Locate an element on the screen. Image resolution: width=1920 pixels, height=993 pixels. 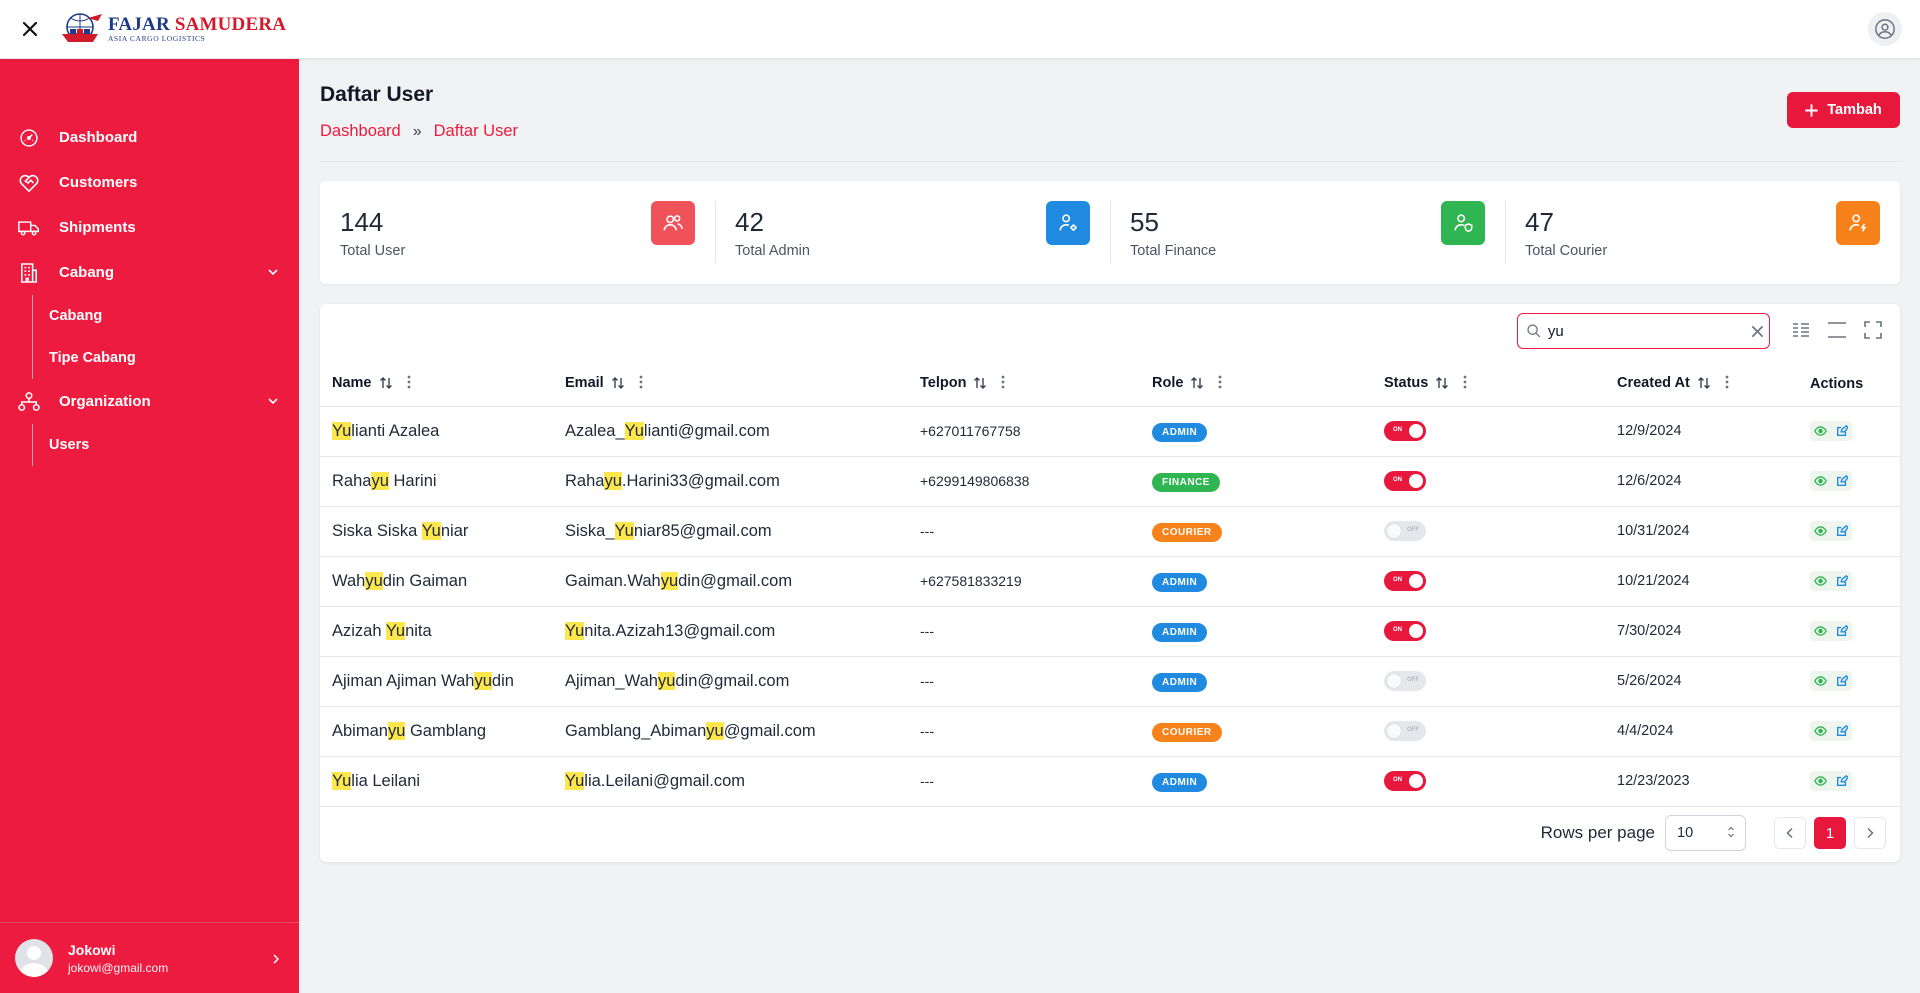
add-user-button: Tambah is located at coordinates (1843, 110).